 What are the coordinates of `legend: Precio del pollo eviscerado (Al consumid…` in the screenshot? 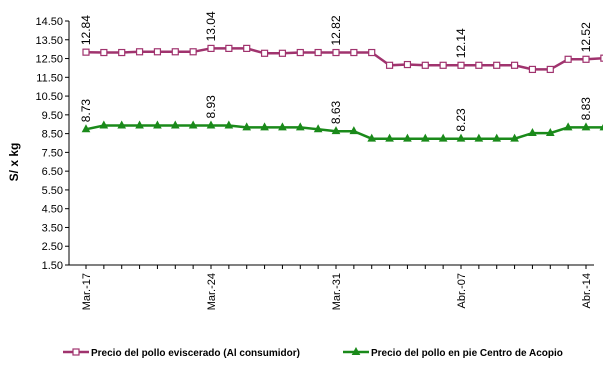 It's located at (313, 352).